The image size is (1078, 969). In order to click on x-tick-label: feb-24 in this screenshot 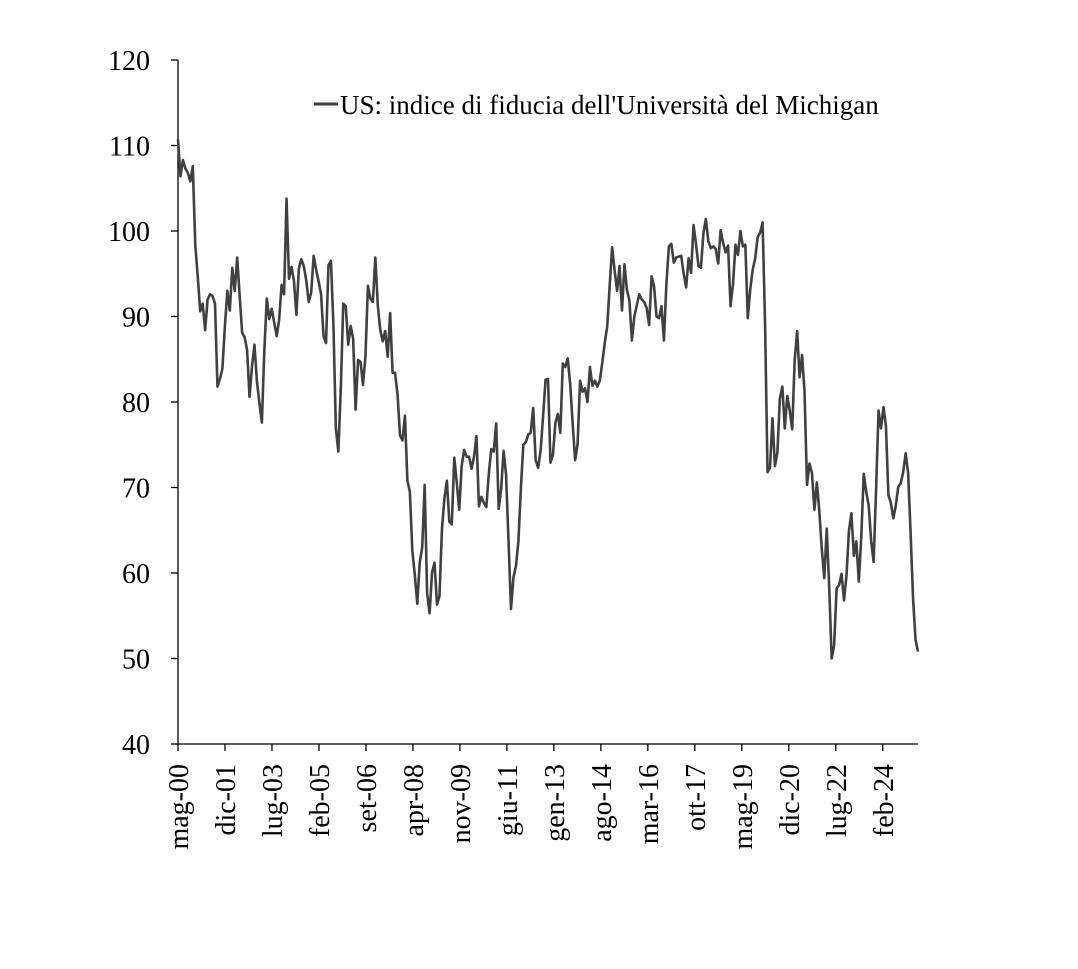, I will do `click(884, 800)`.